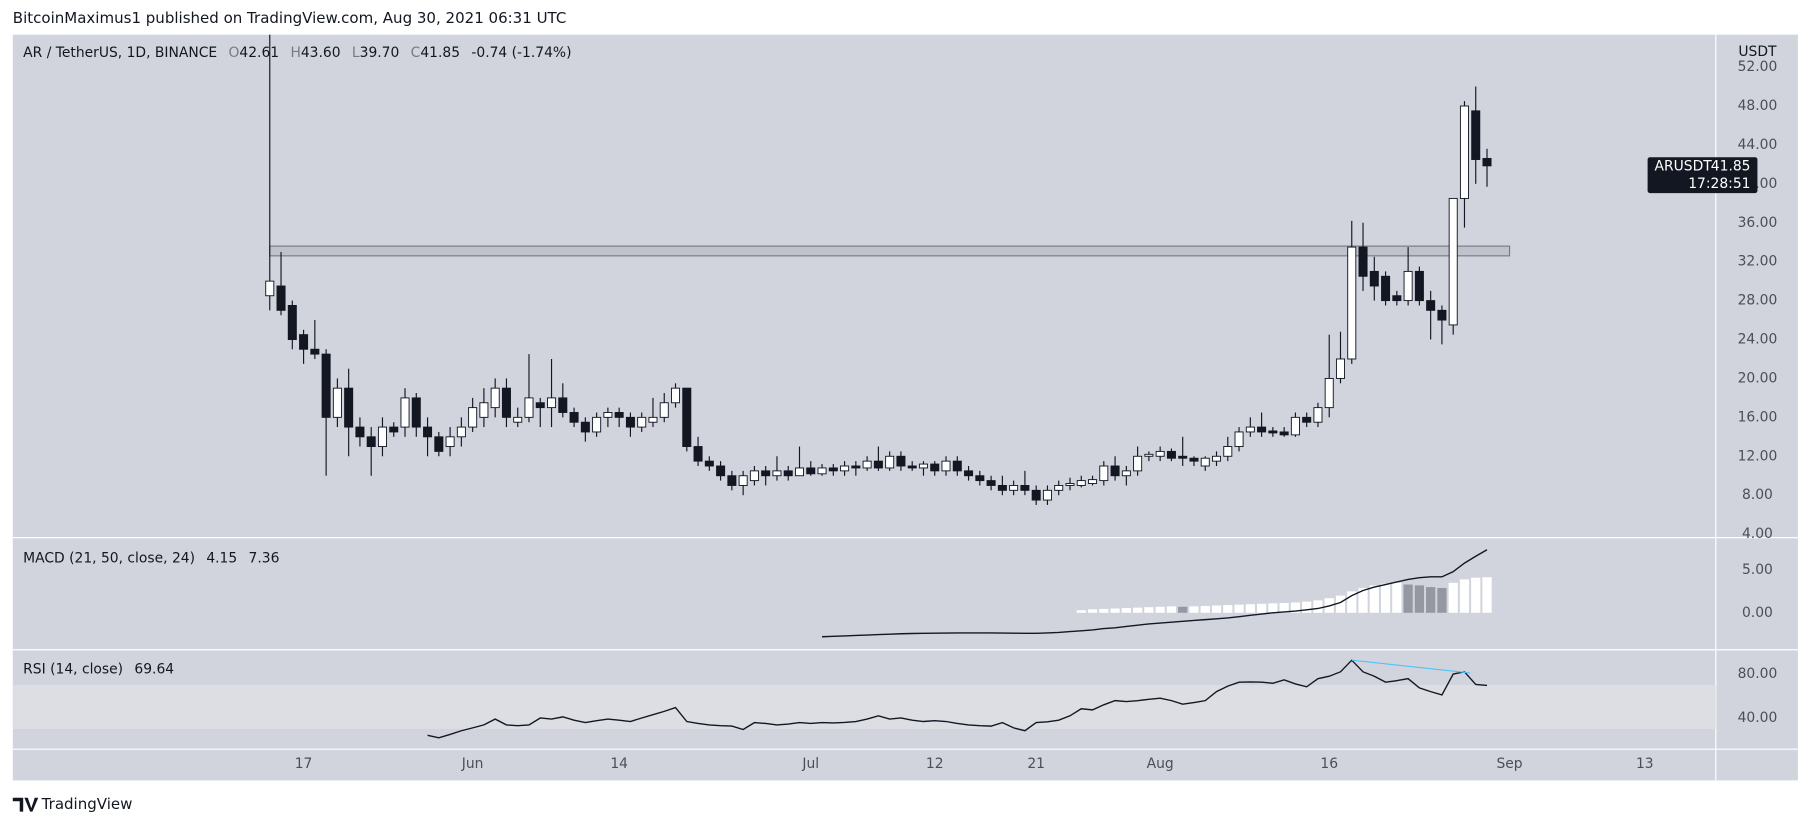 The width and height of the screenshot is (1813, 827). I want to click on legend-value: 43.60, so click(321, 53).